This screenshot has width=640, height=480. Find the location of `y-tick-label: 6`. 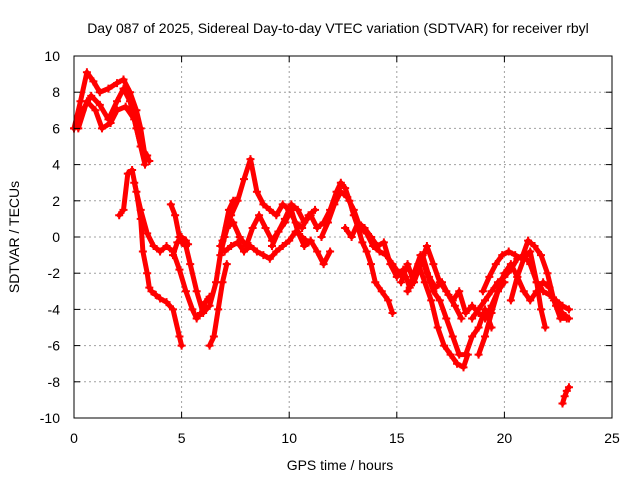

y-tick-label: 6 is located at coordinates (56, 128).